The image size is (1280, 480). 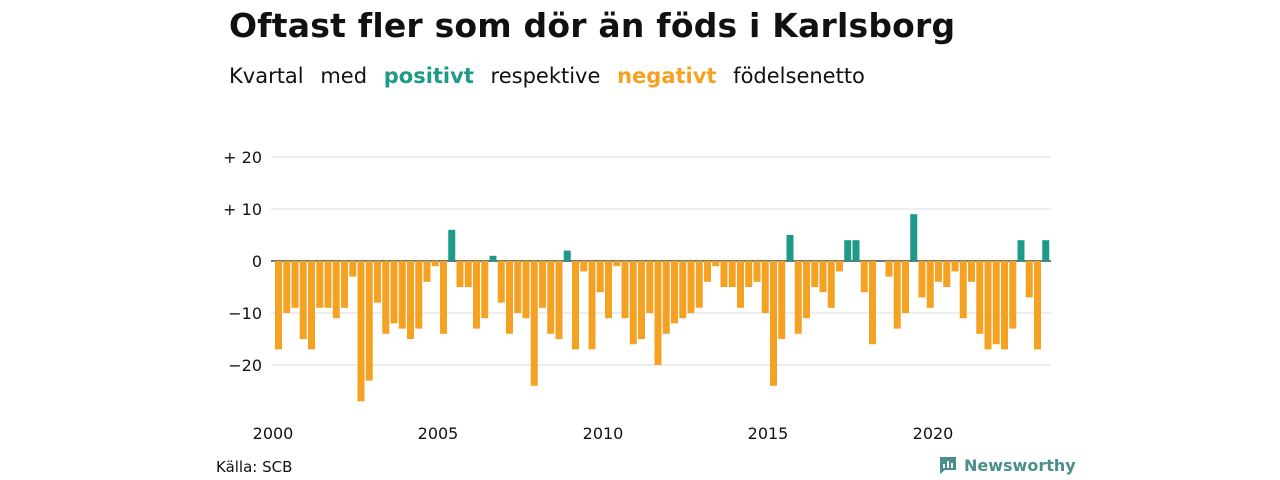 I want to click on chart-title: Oftast fler som dör än föds i Karlsborg, so click(x=592, y=25).